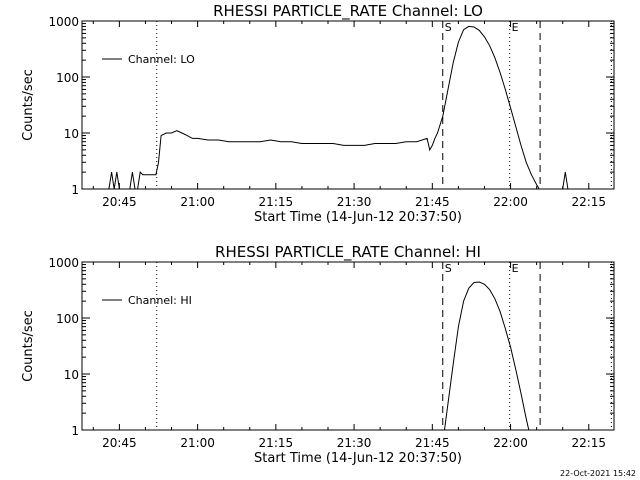 Image resolution: width=640 pixels, height=480 pixels. What do you see at coordinates (348, 252) in the screenshot?
I see `chart-title: RHESSI PARTICLE_RATE Channel: HI` at bounding box center [348, 252].